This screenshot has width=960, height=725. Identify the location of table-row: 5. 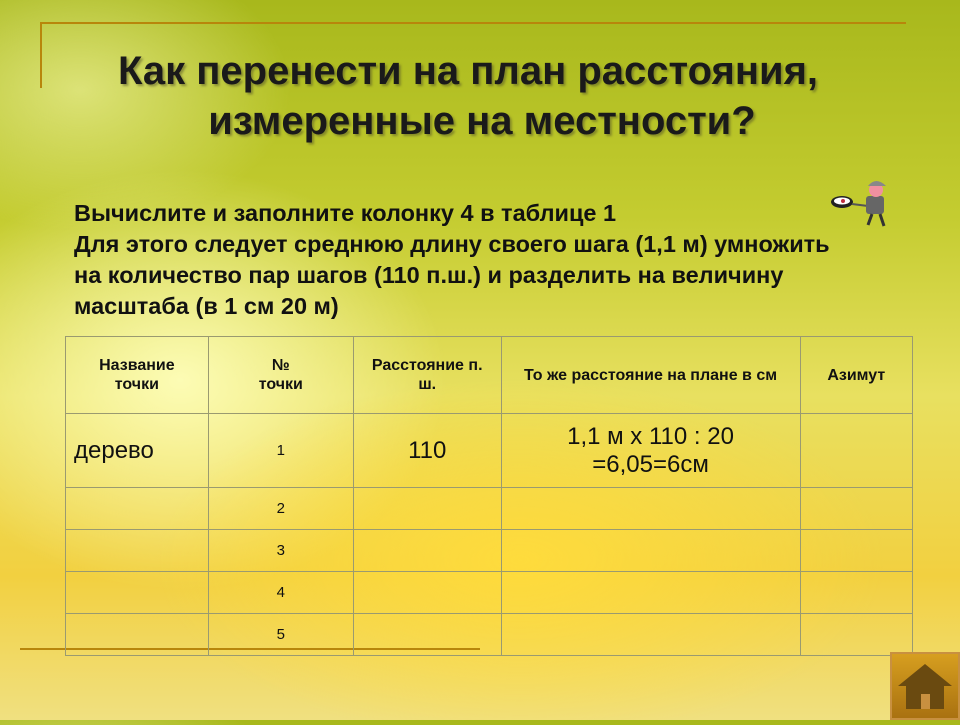
(489, 634).